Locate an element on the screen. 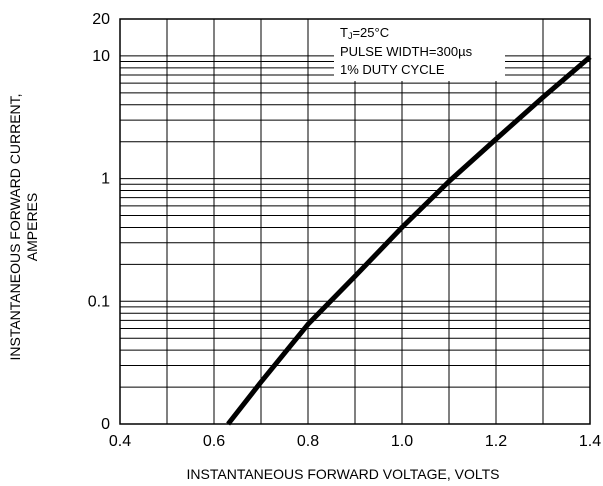  tj-subscript: J is located at coordinates (350, 36).